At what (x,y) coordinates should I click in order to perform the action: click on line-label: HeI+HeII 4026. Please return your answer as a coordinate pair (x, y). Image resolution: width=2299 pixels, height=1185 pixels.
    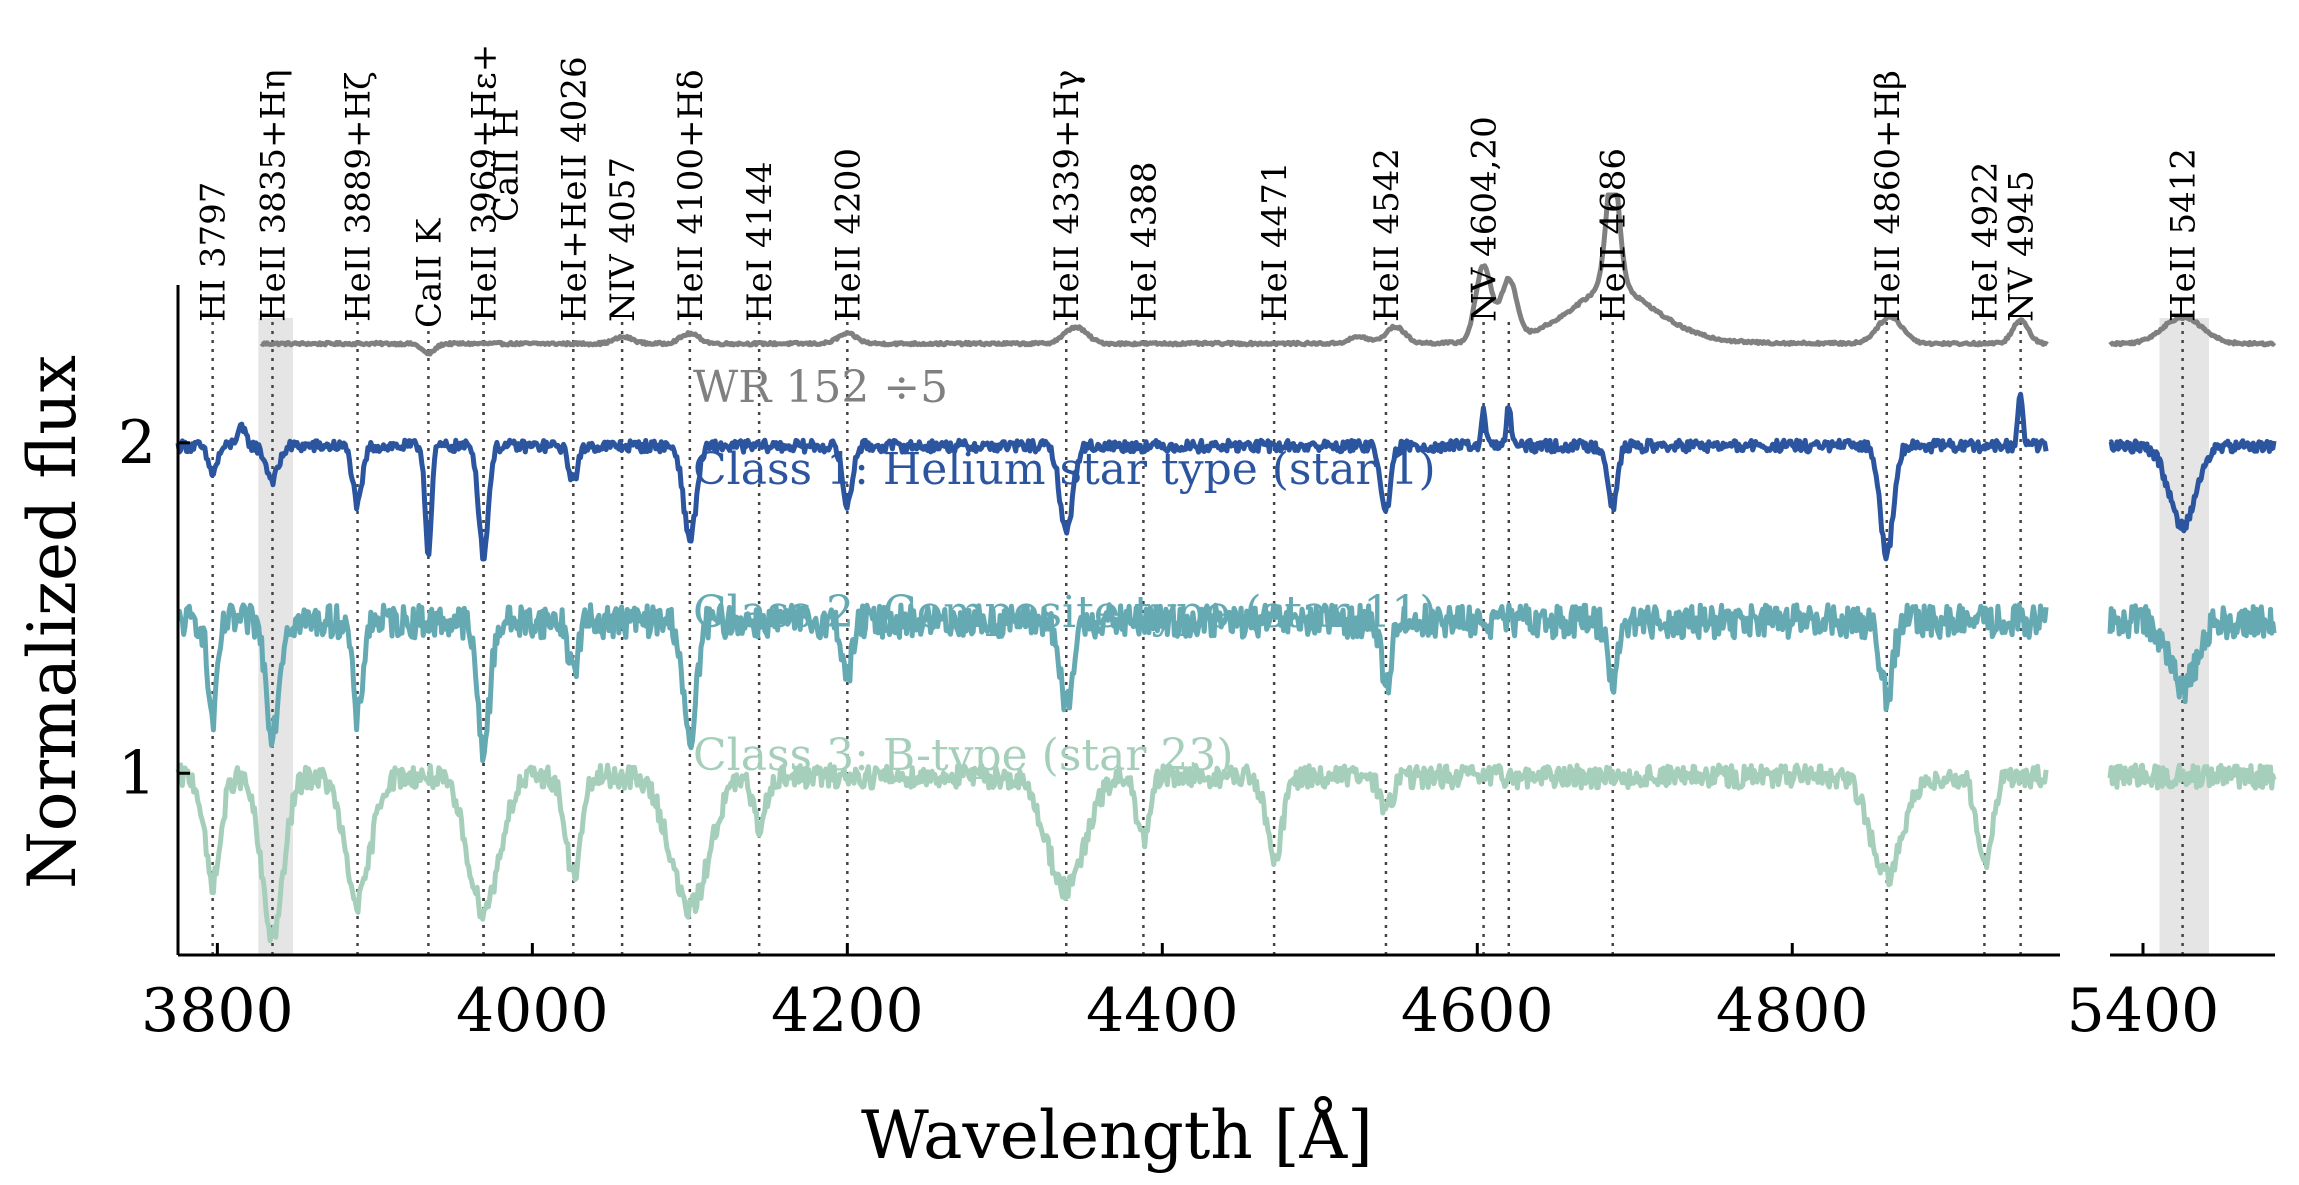
    Looking at the image, I should click on (574, 189).